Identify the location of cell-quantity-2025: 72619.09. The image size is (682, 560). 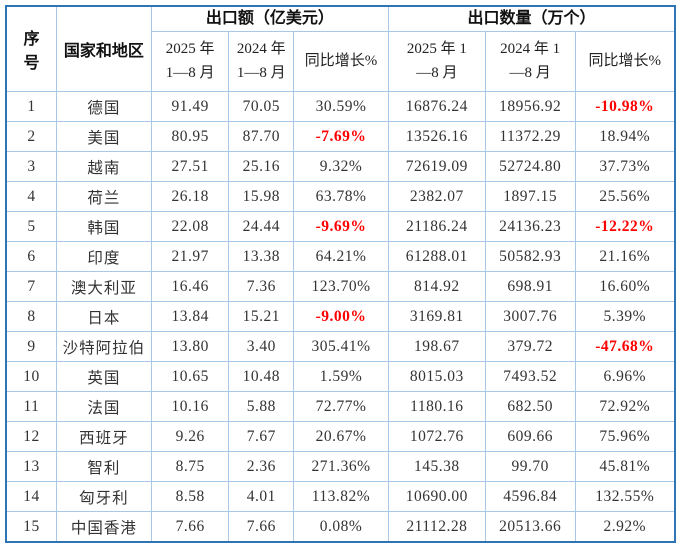
(436, 166).